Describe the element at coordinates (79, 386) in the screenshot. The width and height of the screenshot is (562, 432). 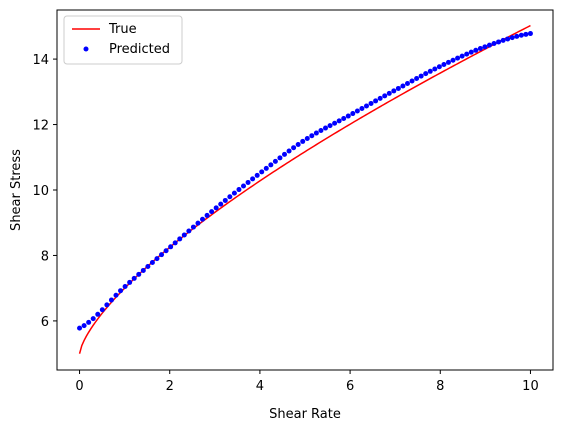
I see `x-tick-label: 0` at that location.